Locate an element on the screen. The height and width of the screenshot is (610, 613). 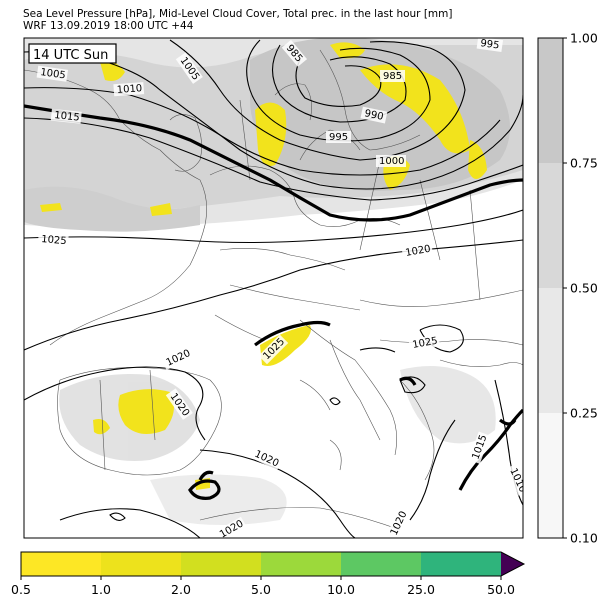
colorbar-extend-arrow is located at coordinates (512, 564).